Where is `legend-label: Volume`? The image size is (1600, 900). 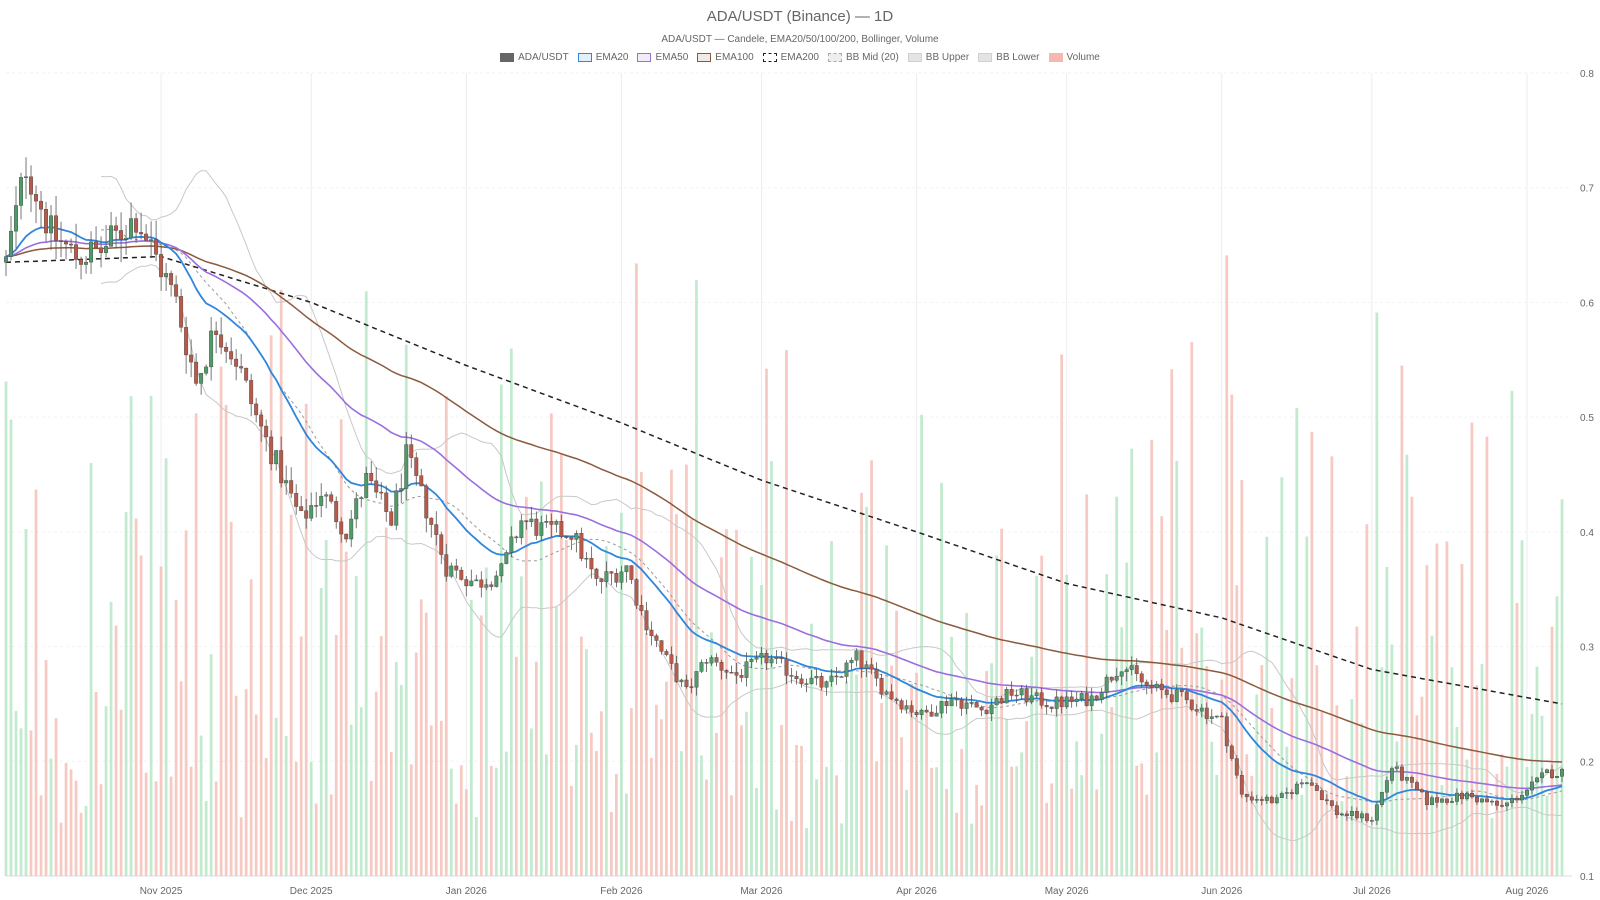 legend-label: Volume is located at coordinates (1083, 57).